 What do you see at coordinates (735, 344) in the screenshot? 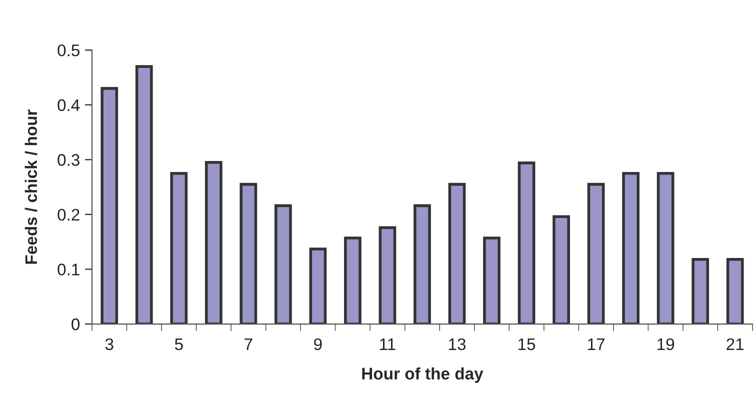
I see `x-tick-label: 21` at bounding box center [735, 344].